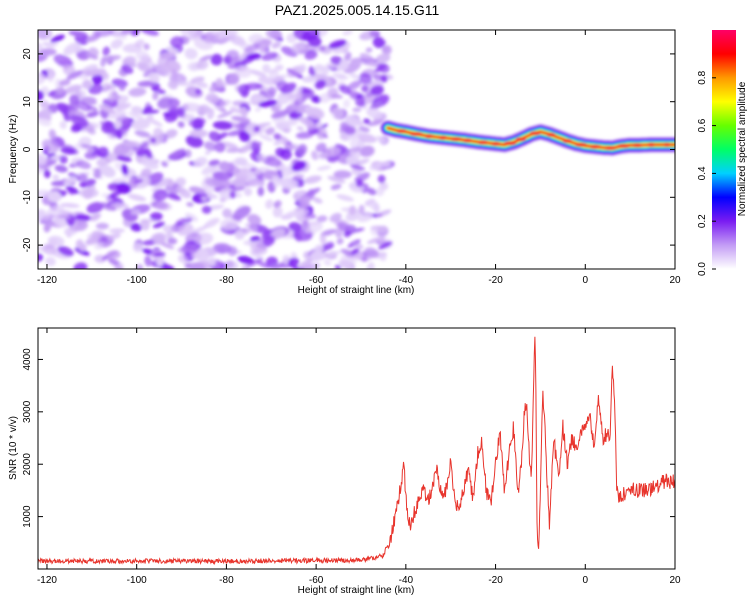 This screenshot has width=750, height=600. Describe the element at coordinates (357, 10) in the screenshot. I see `figure-title: PAZ1.2025.005.14.15.G11` at that location.